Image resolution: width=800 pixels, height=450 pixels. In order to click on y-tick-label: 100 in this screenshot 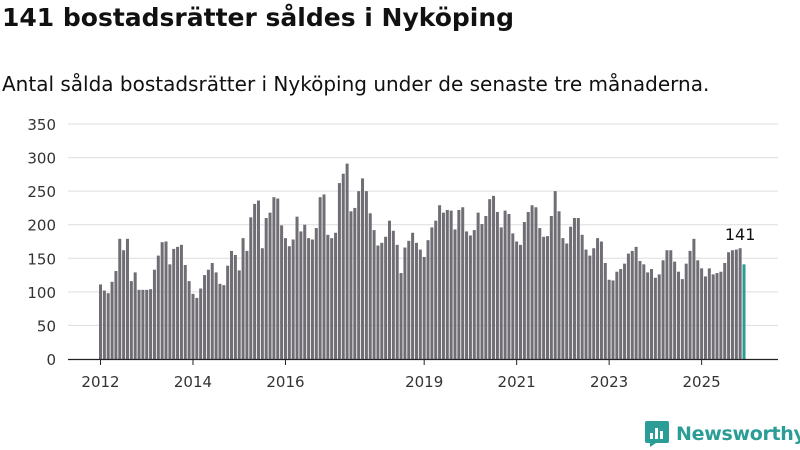, I will do `click(41, 293)`.